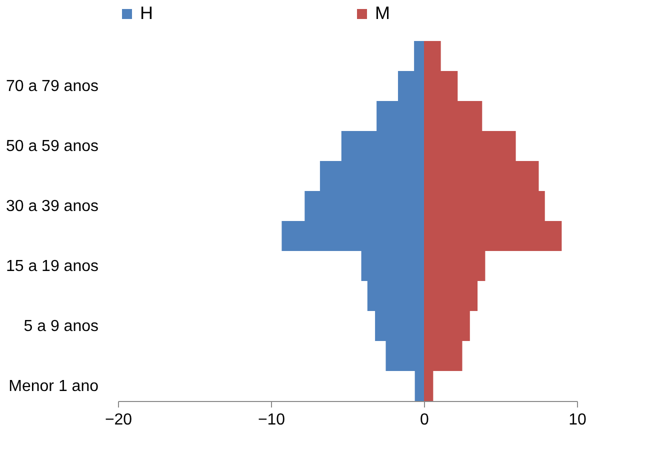 This screenshot has height=450, width=652. What do you see at coordinates (52, 86) in the screenshot?
I see `y-tick-label: 70 a 79 anos` at bounding box center [52, 86].